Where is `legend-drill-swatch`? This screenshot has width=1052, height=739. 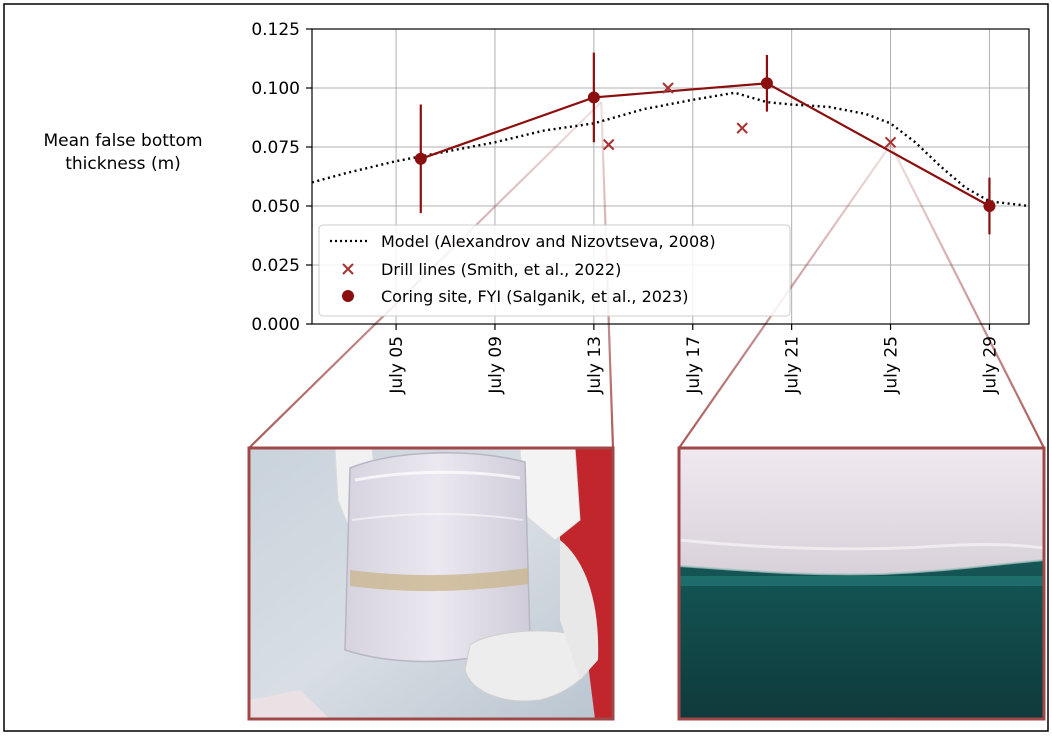 legend-drill-swatch is located at coordinates (348, 269).